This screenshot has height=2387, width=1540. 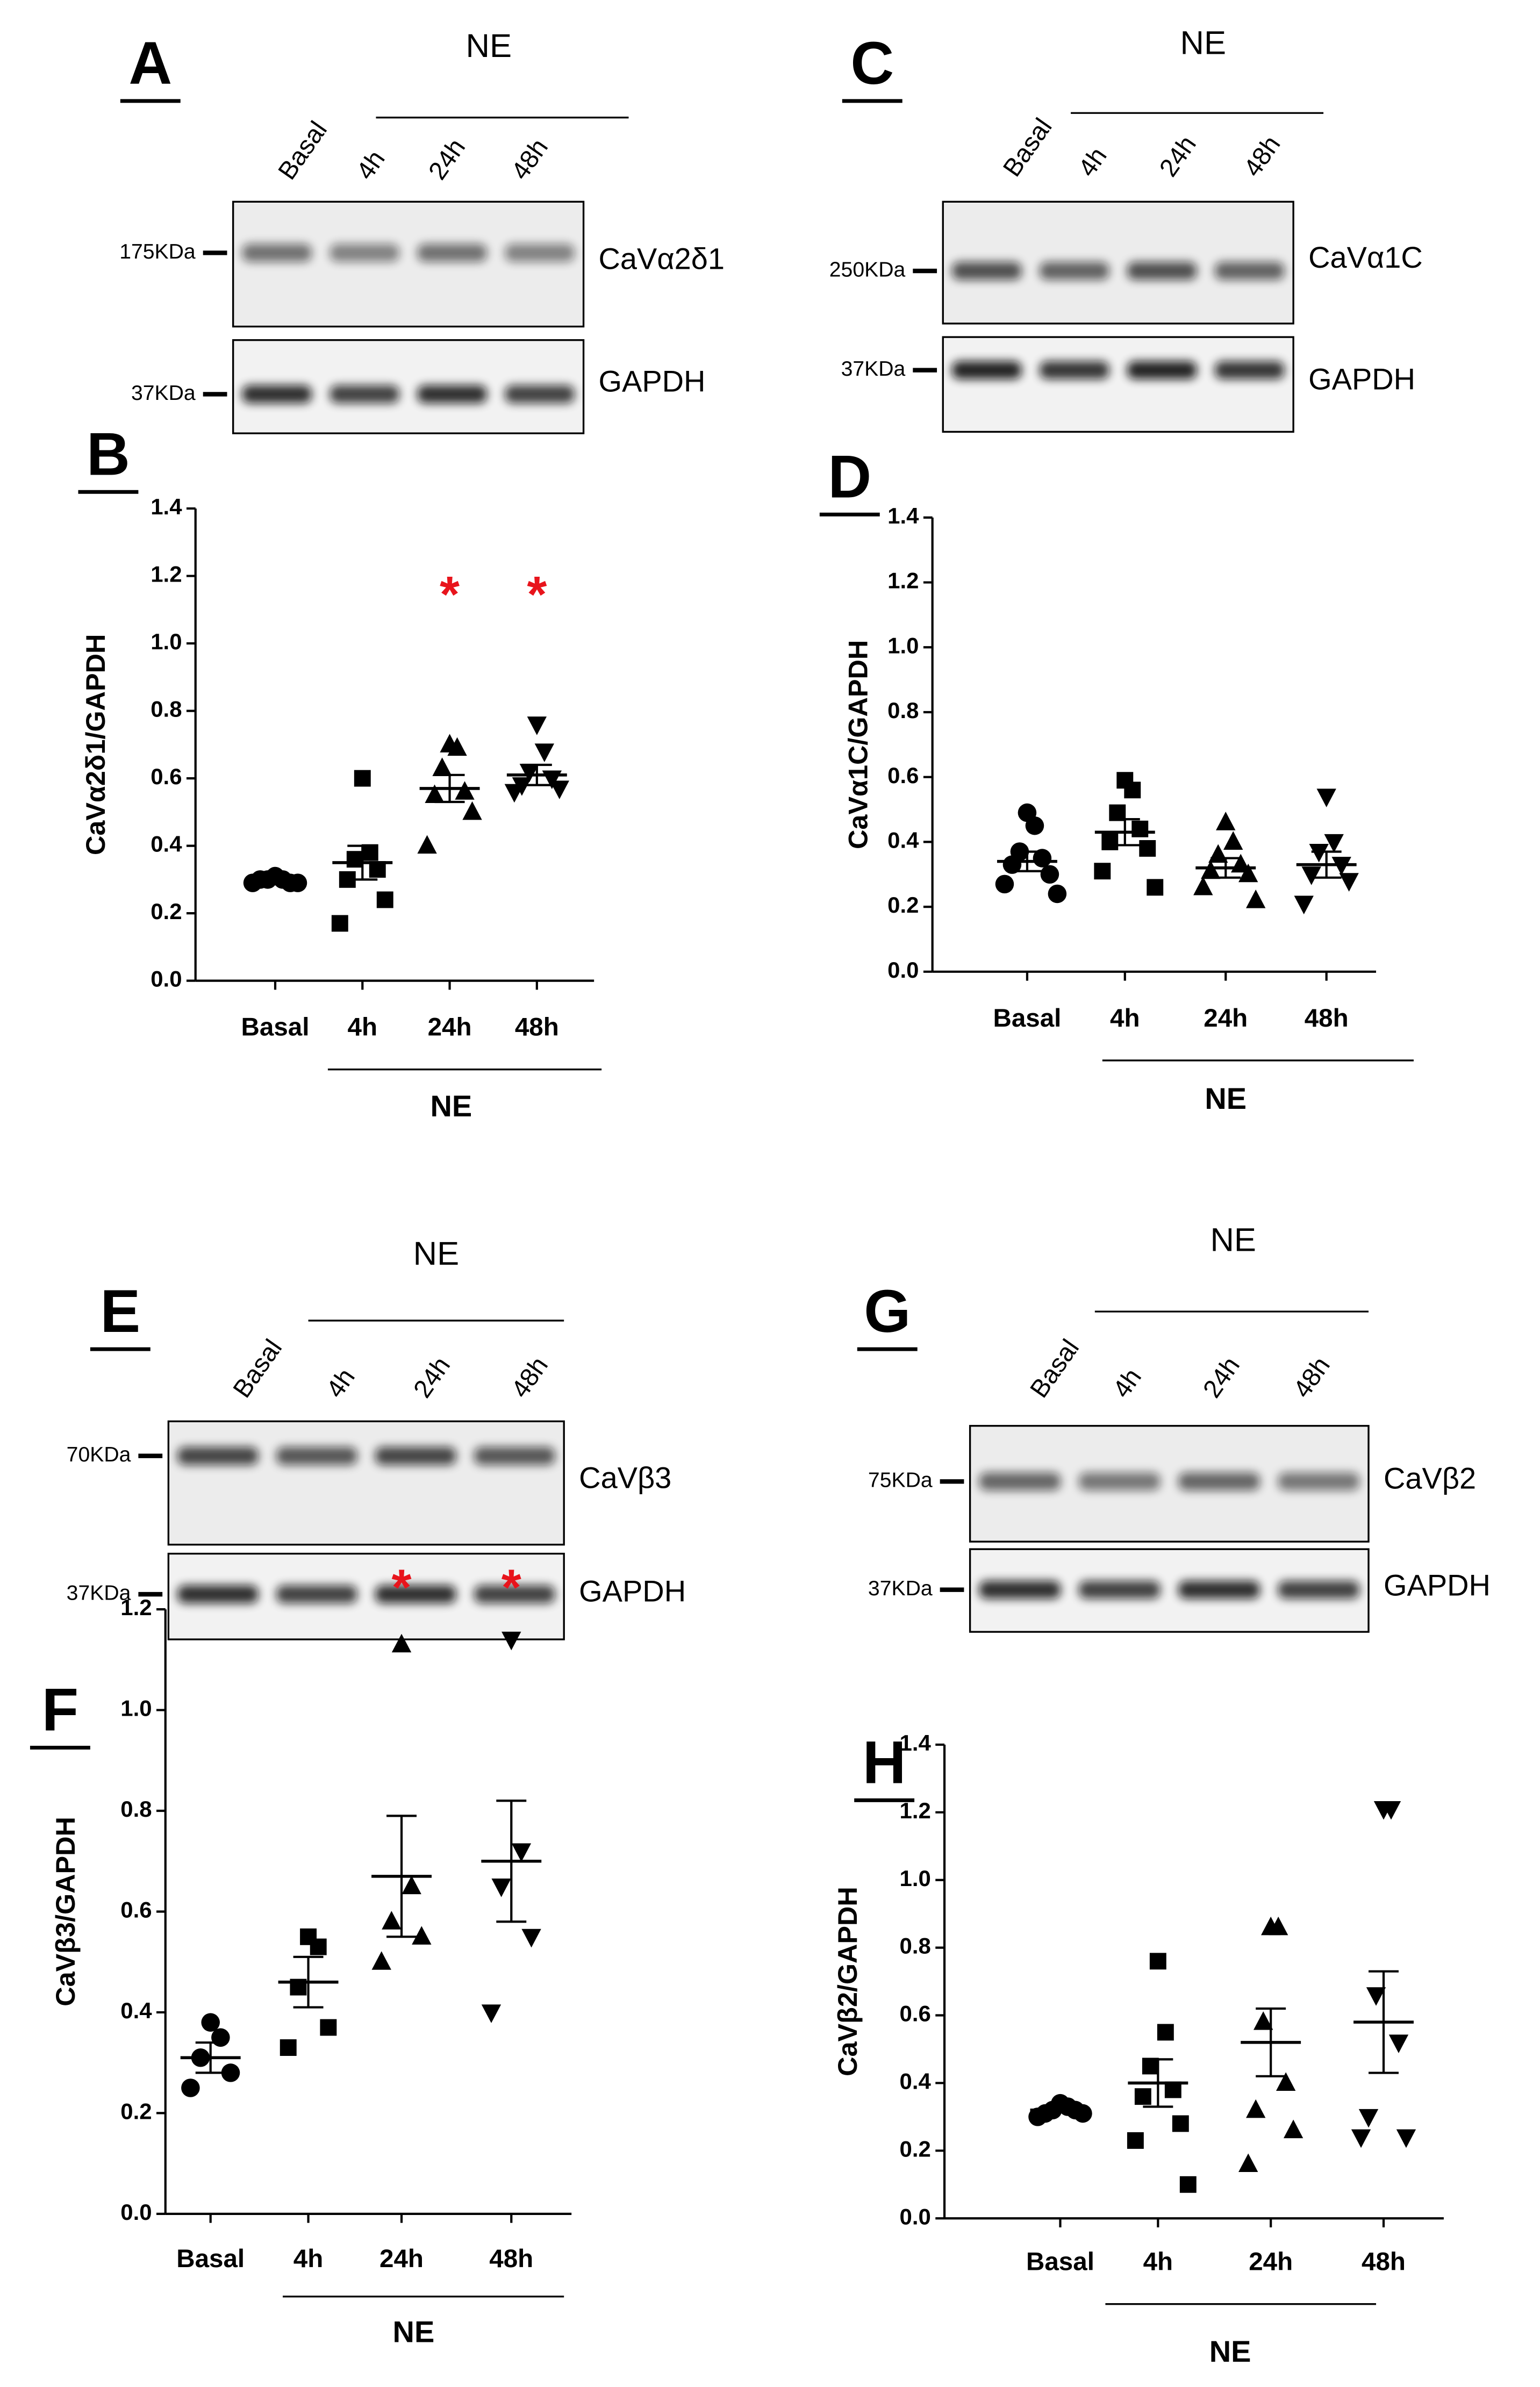 I want to click on y-tick-label: 1.4, so click(x=903, y=515).